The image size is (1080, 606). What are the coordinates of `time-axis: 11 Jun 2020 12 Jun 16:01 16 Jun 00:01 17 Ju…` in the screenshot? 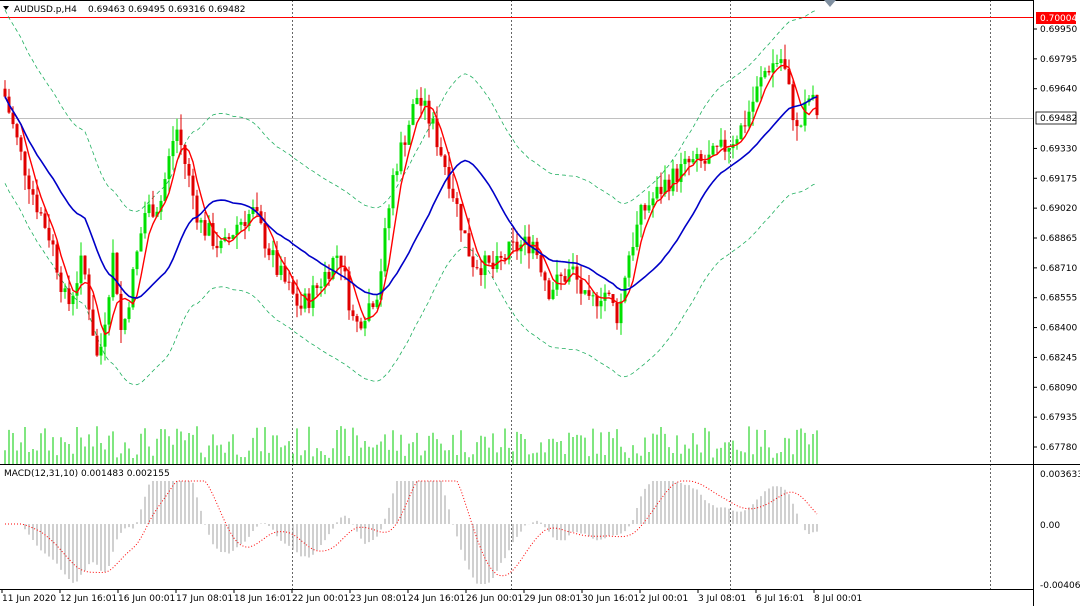 It's located at (431, 596).